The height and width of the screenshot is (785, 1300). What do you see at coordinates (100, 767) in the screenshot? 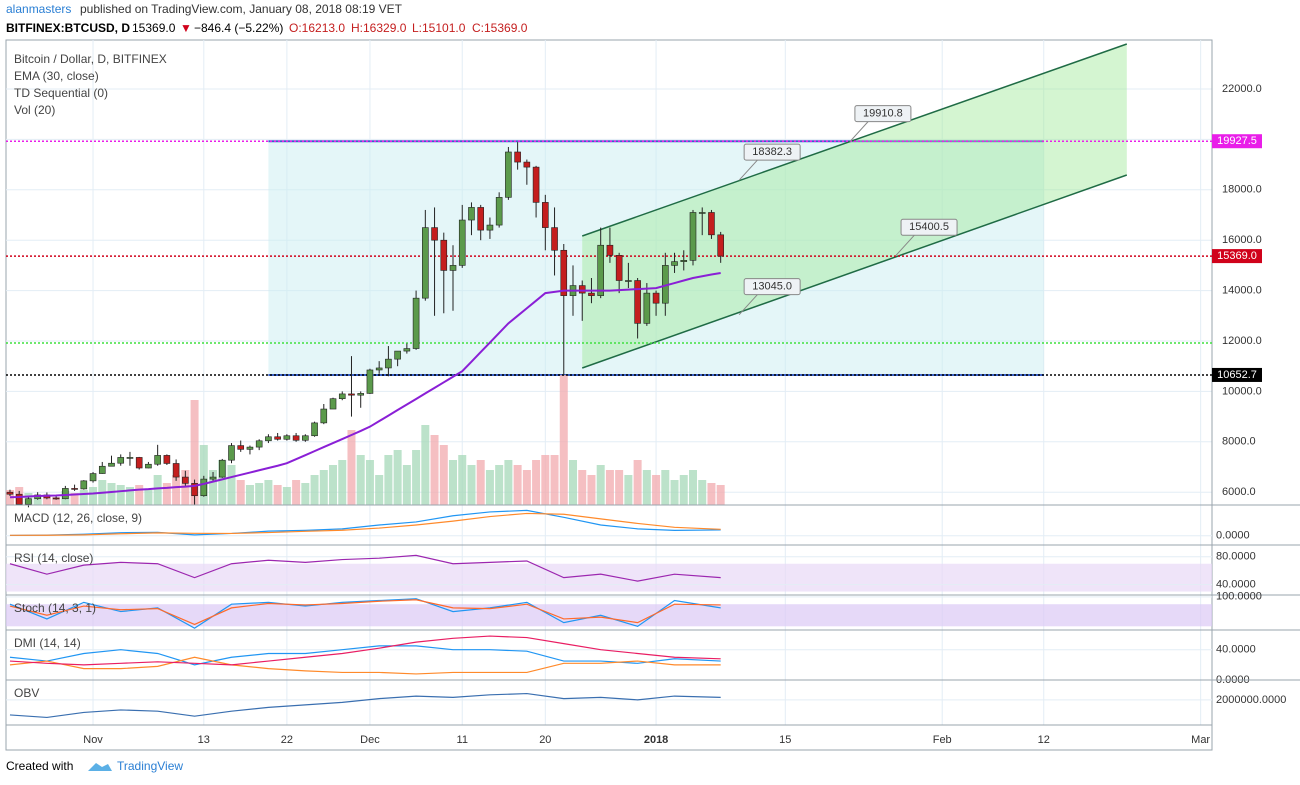
I see `tv-logo` at bounding box center [100, 767].